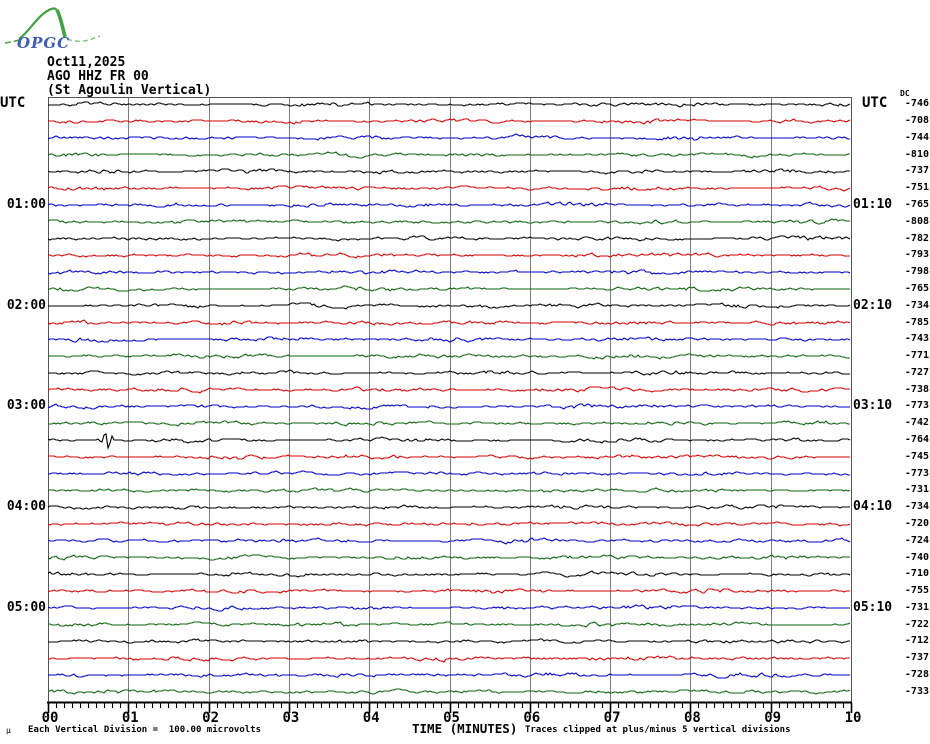  I want to click on header-station-code: AGO HHZ FR 00, so click(98, 76).